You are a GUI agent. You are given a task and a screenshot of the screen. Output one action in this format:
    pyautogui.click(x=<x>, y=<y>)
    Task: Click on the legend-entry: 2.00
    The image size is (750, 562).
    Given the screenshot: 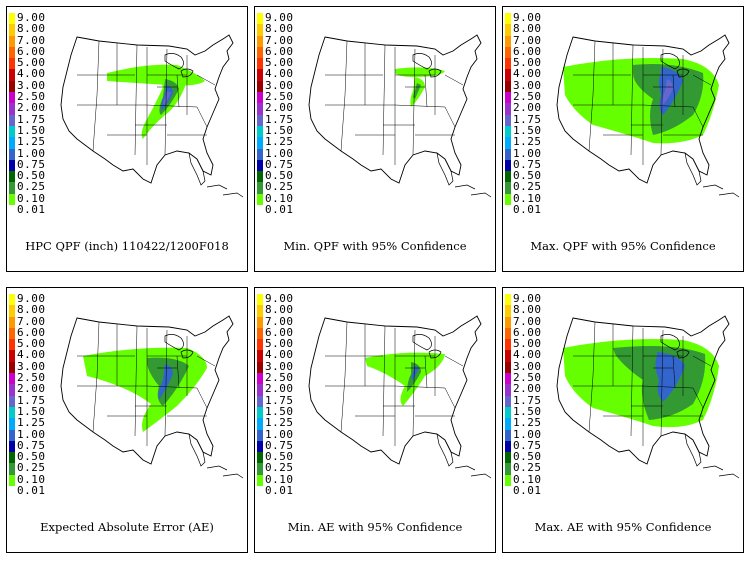 What is the action you would take?
    pyautogui.click(x=32, y=389)
    